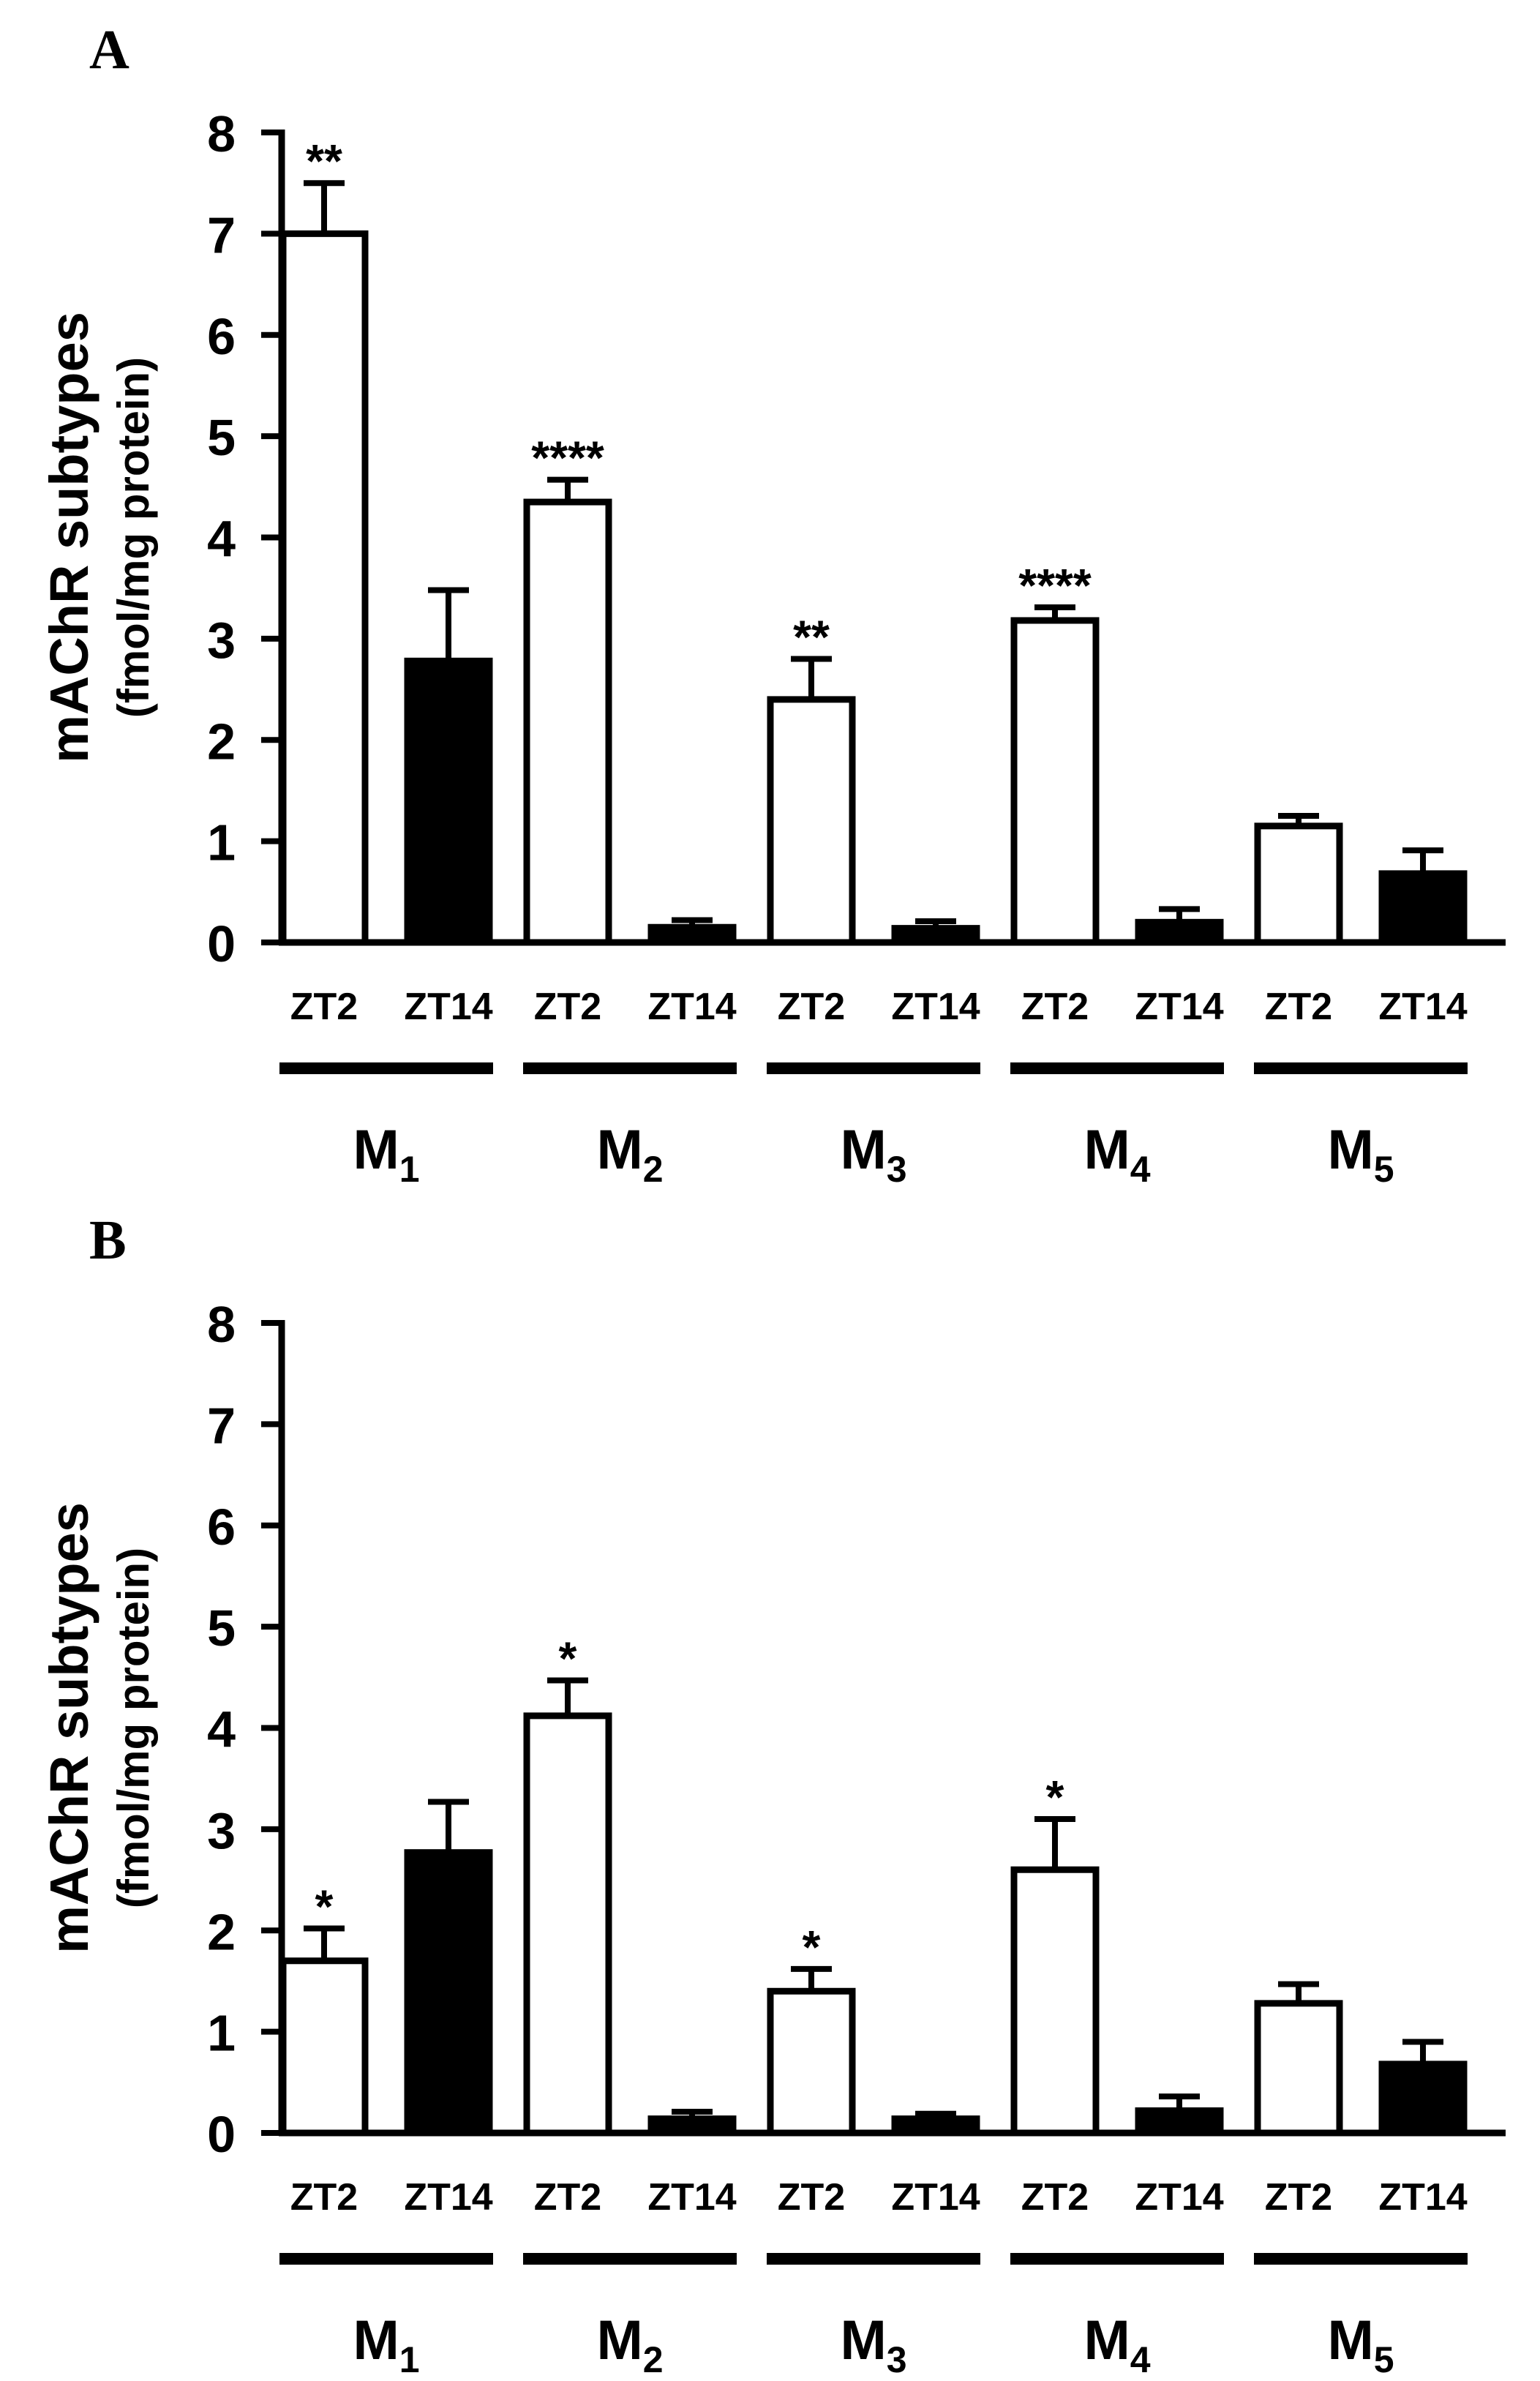 The image size is (1540, 2381). What do you see at coordinates (109, 49) in the screenshot?
I see `panel-label: A` at bounding box center [109, 49].